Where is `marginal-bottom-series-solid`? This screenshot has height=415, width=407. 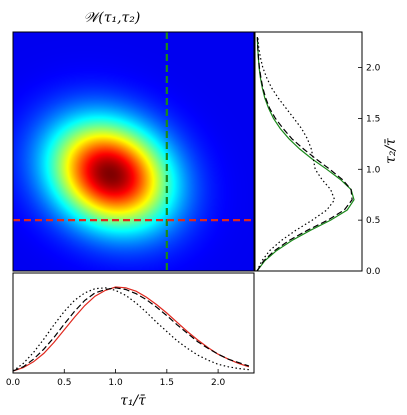 marginal-bottom-series-solid is located at coordinates (131, 329).